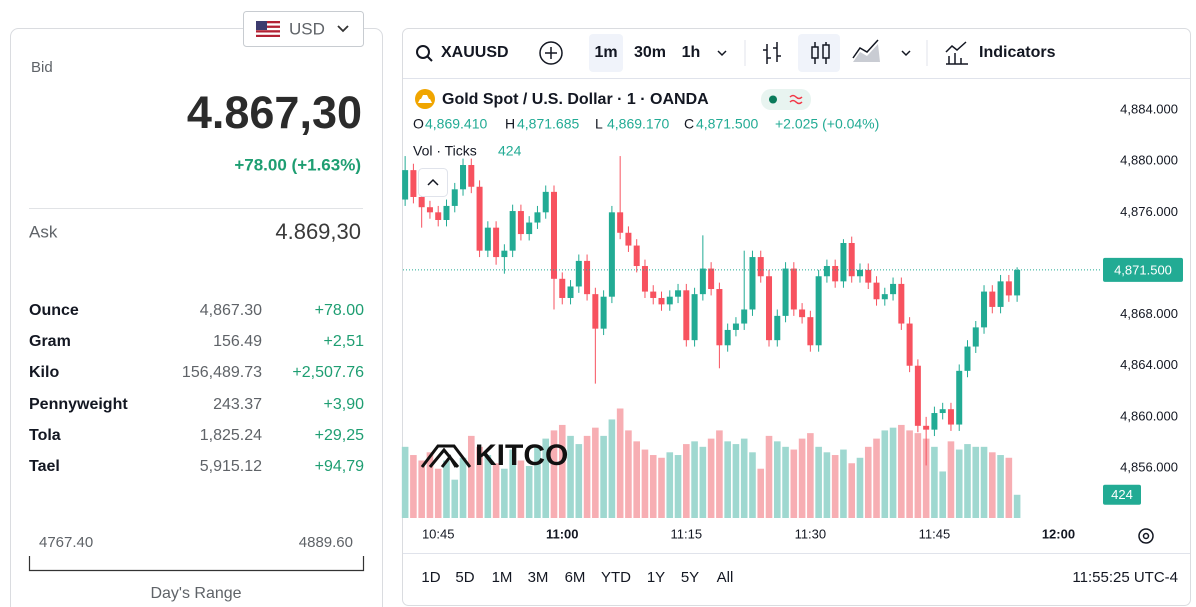  Describe the element at coordinates (548, 124) in the screenshot. I see `ohlc-value: 4,871.685` at that location.